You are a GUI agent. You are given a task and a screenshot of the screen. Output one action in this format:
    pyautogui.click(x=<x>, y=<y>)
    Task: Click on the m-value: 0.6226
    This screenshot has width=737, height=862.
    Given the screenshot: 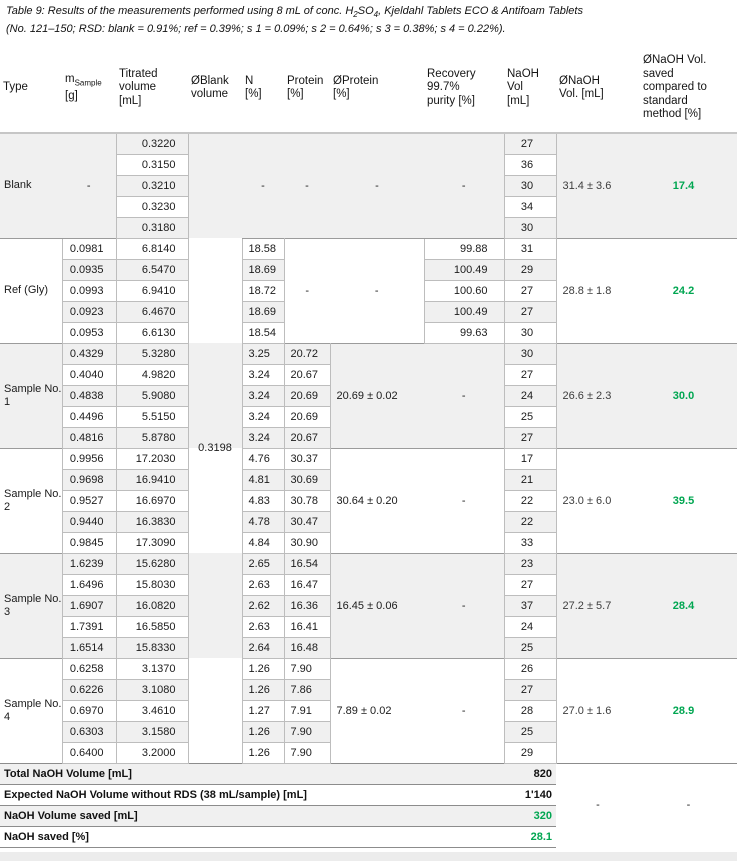 What is the action you would take?
    pyautogui.click(x=89, y=689)
    